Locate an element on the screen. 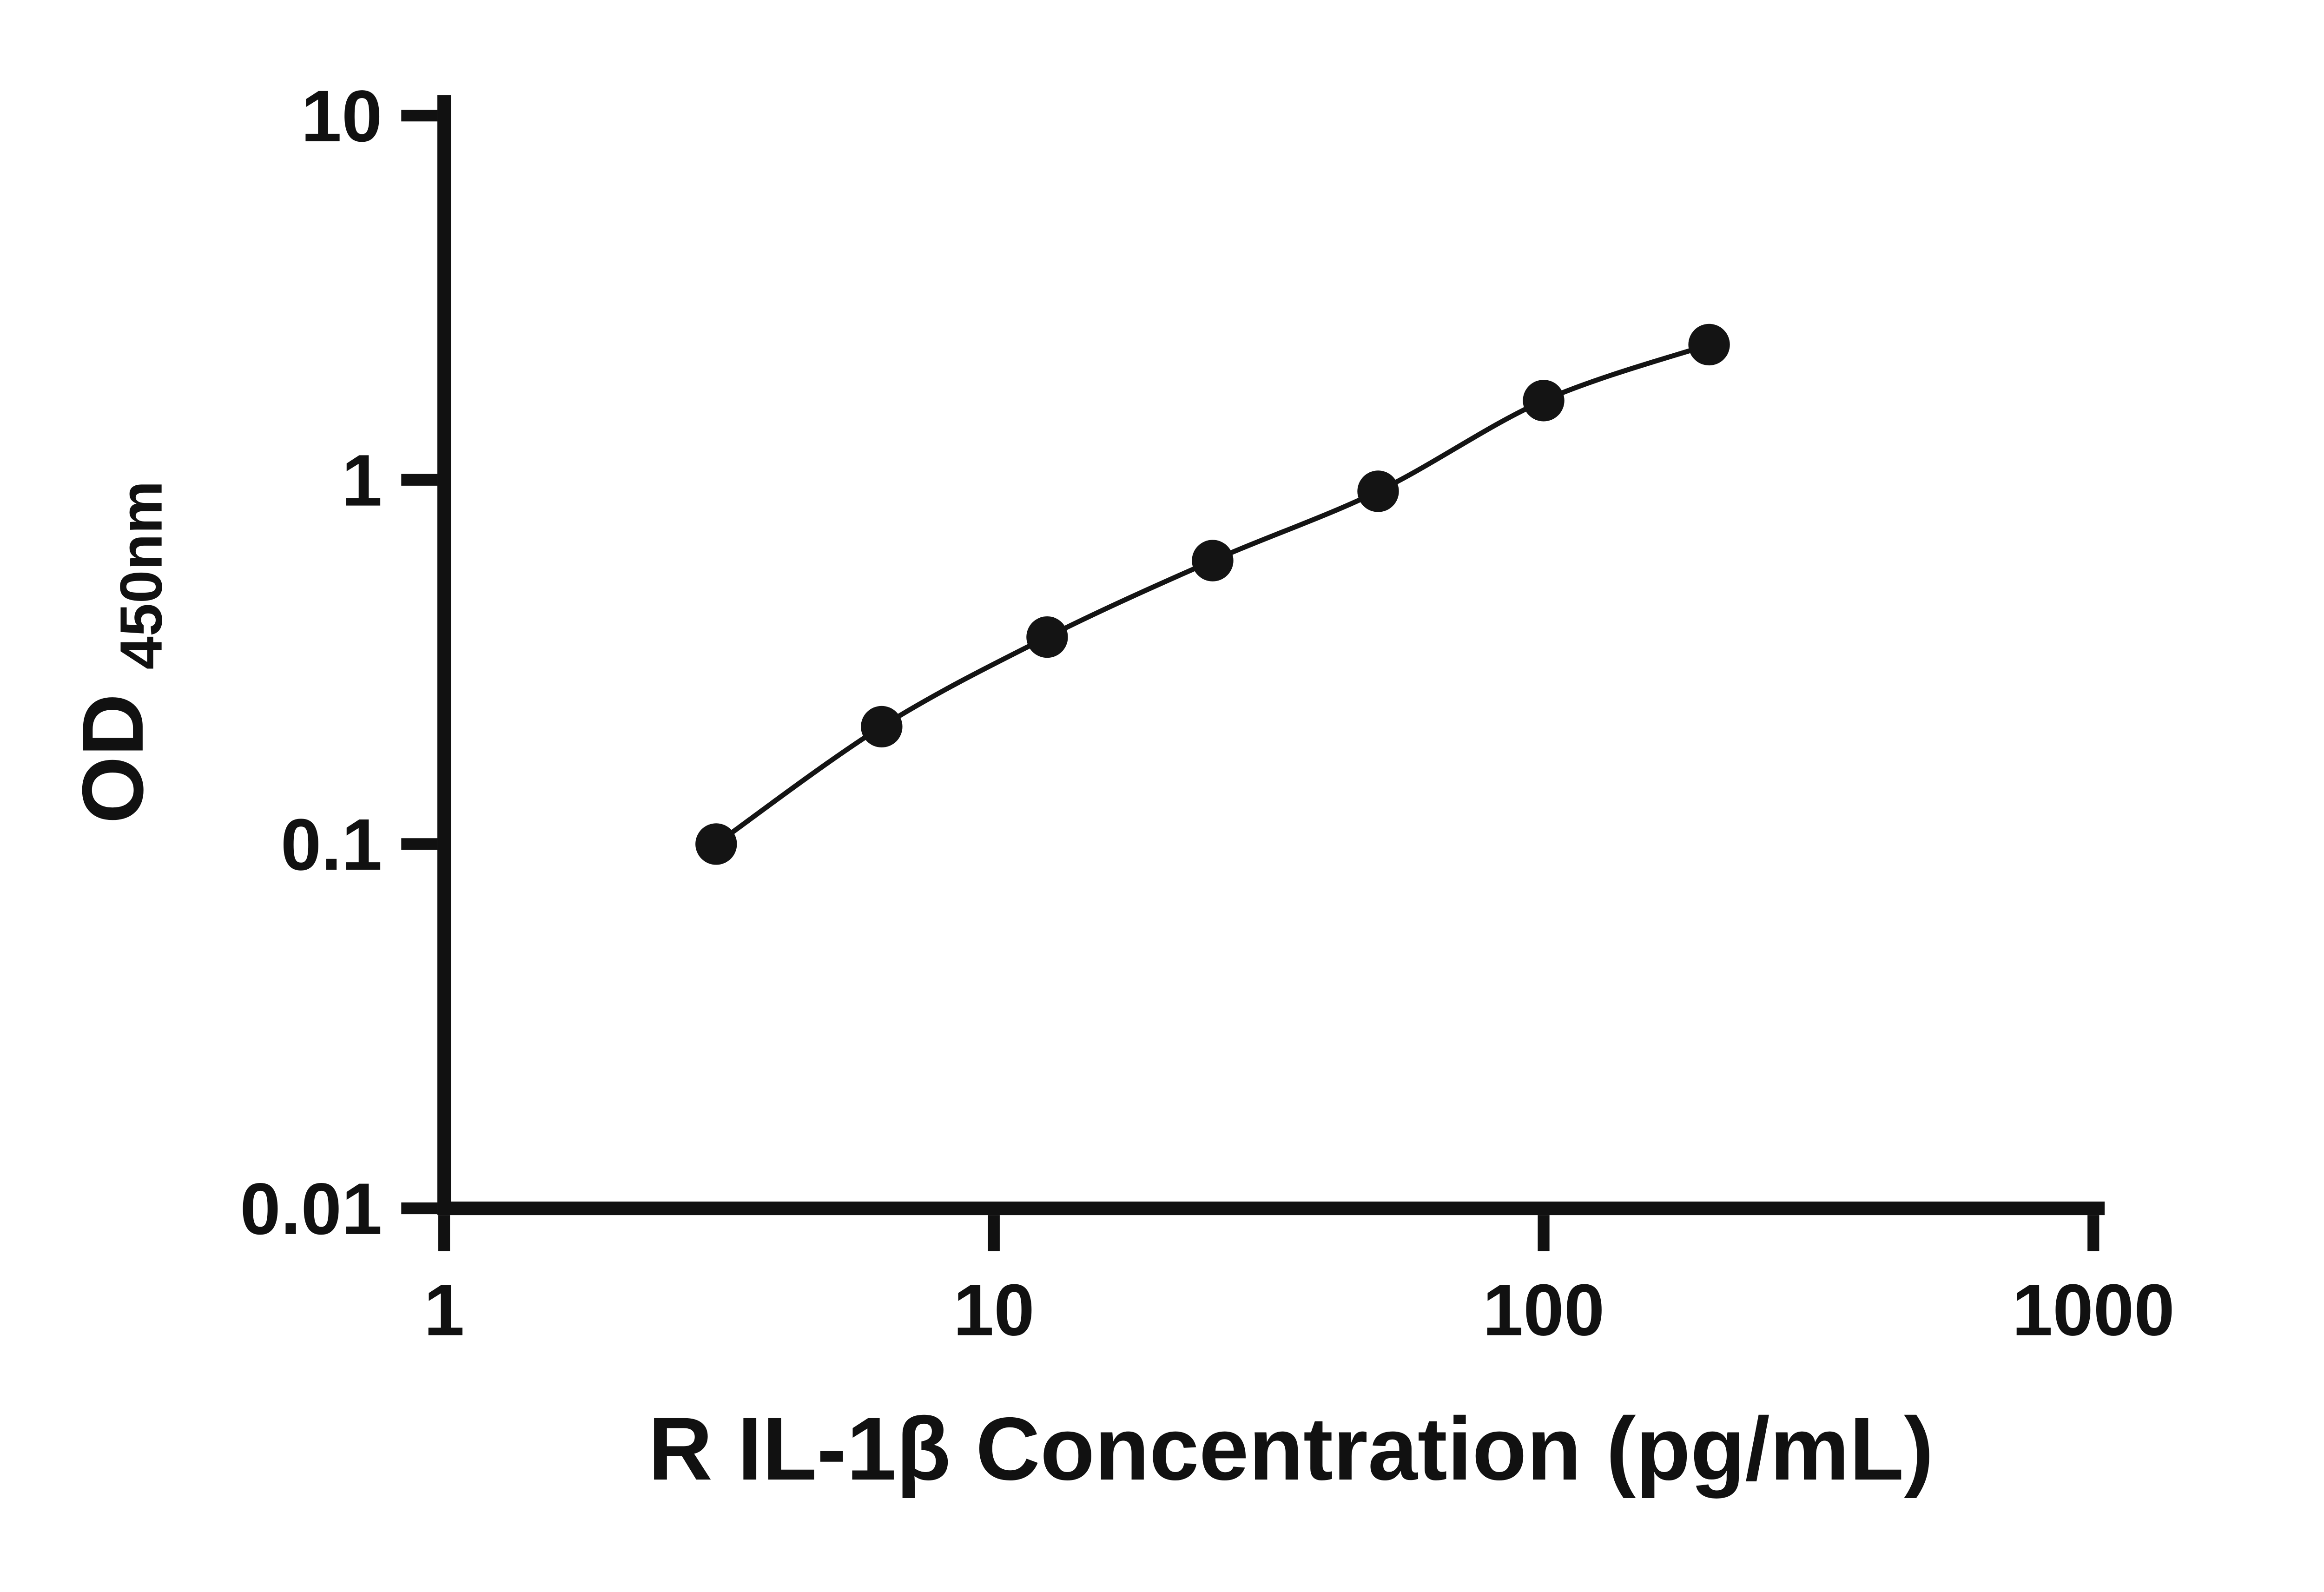 The width and height of the screenshot is (2324, 1592). y-axis-title: OD 450nm is located at coordinates (119, 652).